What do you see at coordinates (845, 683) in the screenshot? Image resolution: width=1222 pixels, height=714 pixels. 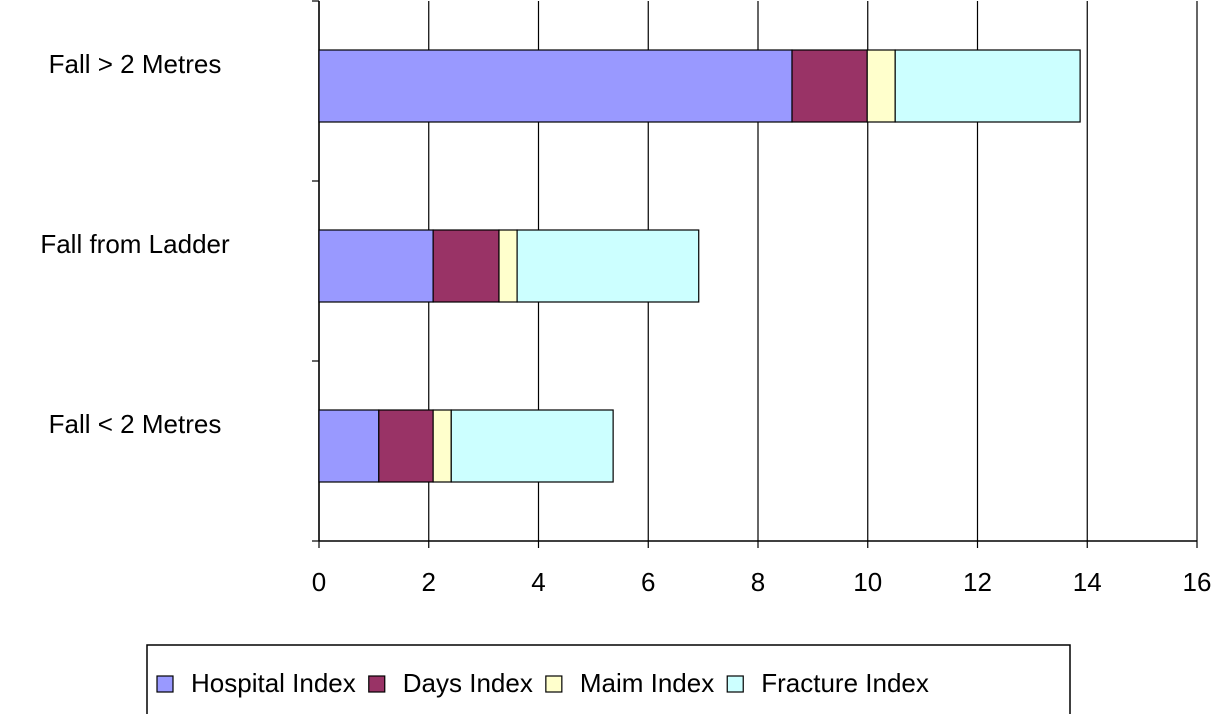 I see `legend-label: Fracture Index` at bounding box center [845, 683].